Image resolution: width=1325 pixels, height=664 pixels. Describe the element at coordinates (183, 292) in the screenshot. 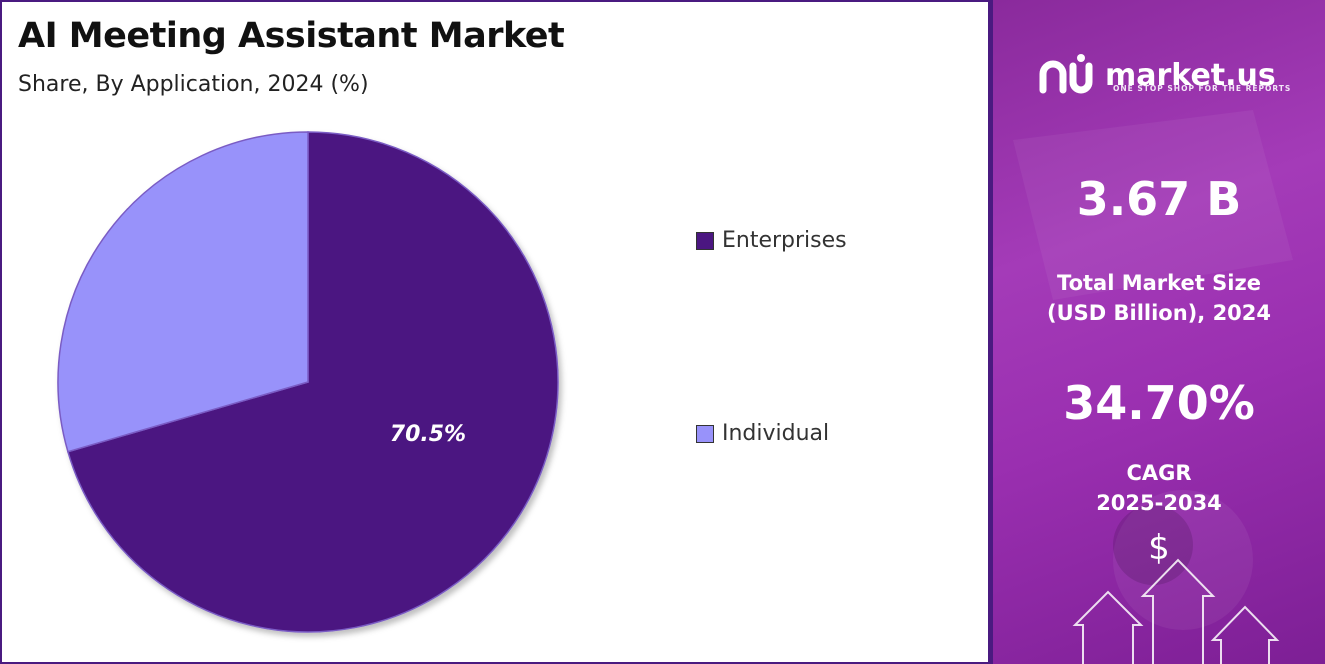

I see `pie-slice-individual` at that location.